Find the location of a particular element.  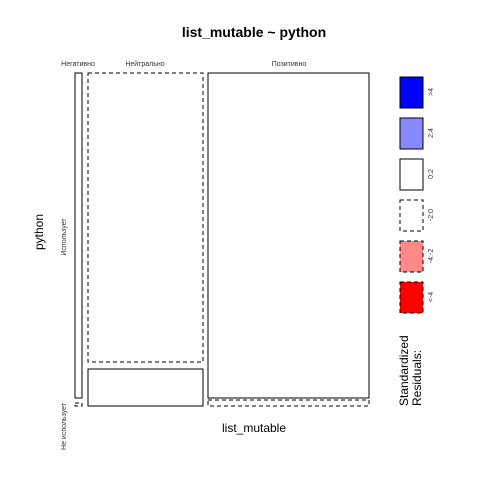

chart-title: list_mutable ~ python is located at coordinates (254, 32).